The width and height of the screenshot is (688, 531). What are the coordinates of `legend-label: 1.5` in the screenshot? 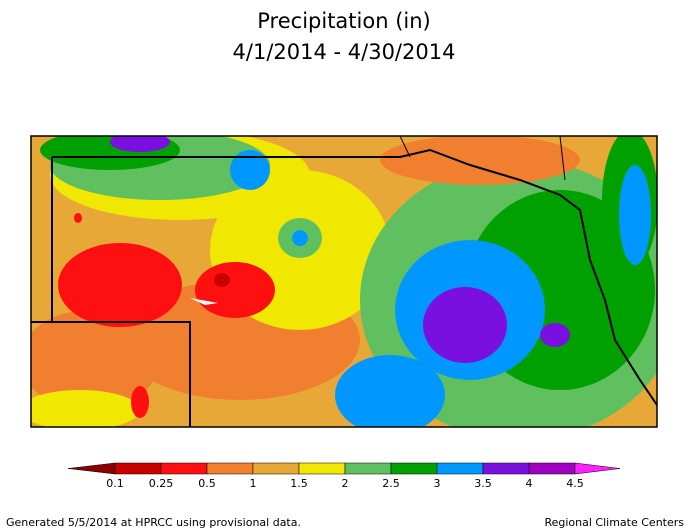 It's located at (299, 483).